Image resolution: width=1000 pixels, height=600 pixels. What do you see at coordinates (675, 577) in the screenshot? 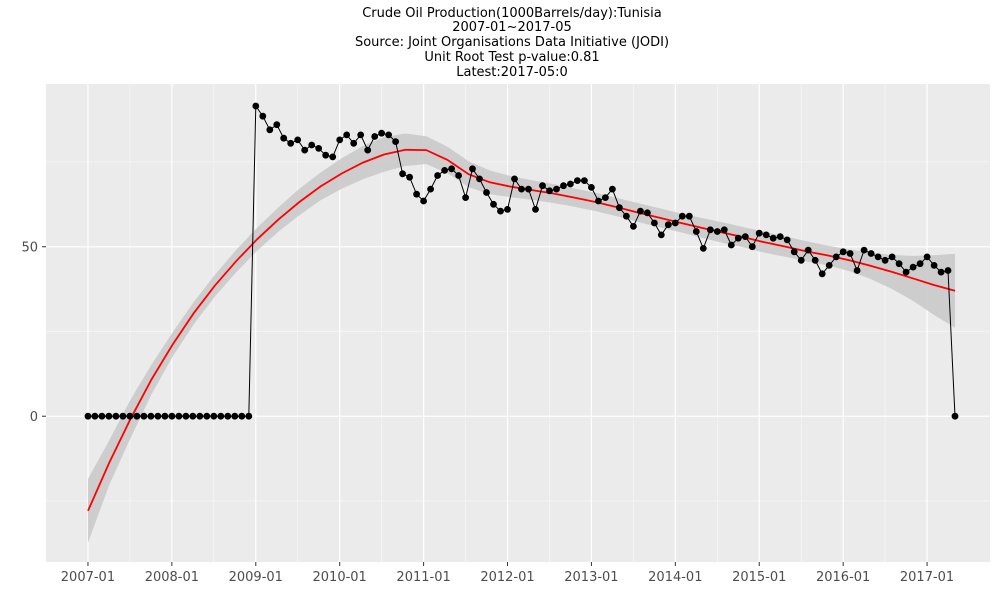
I see `x-tick-label: 2014-01` at bounding box center [675, 577].